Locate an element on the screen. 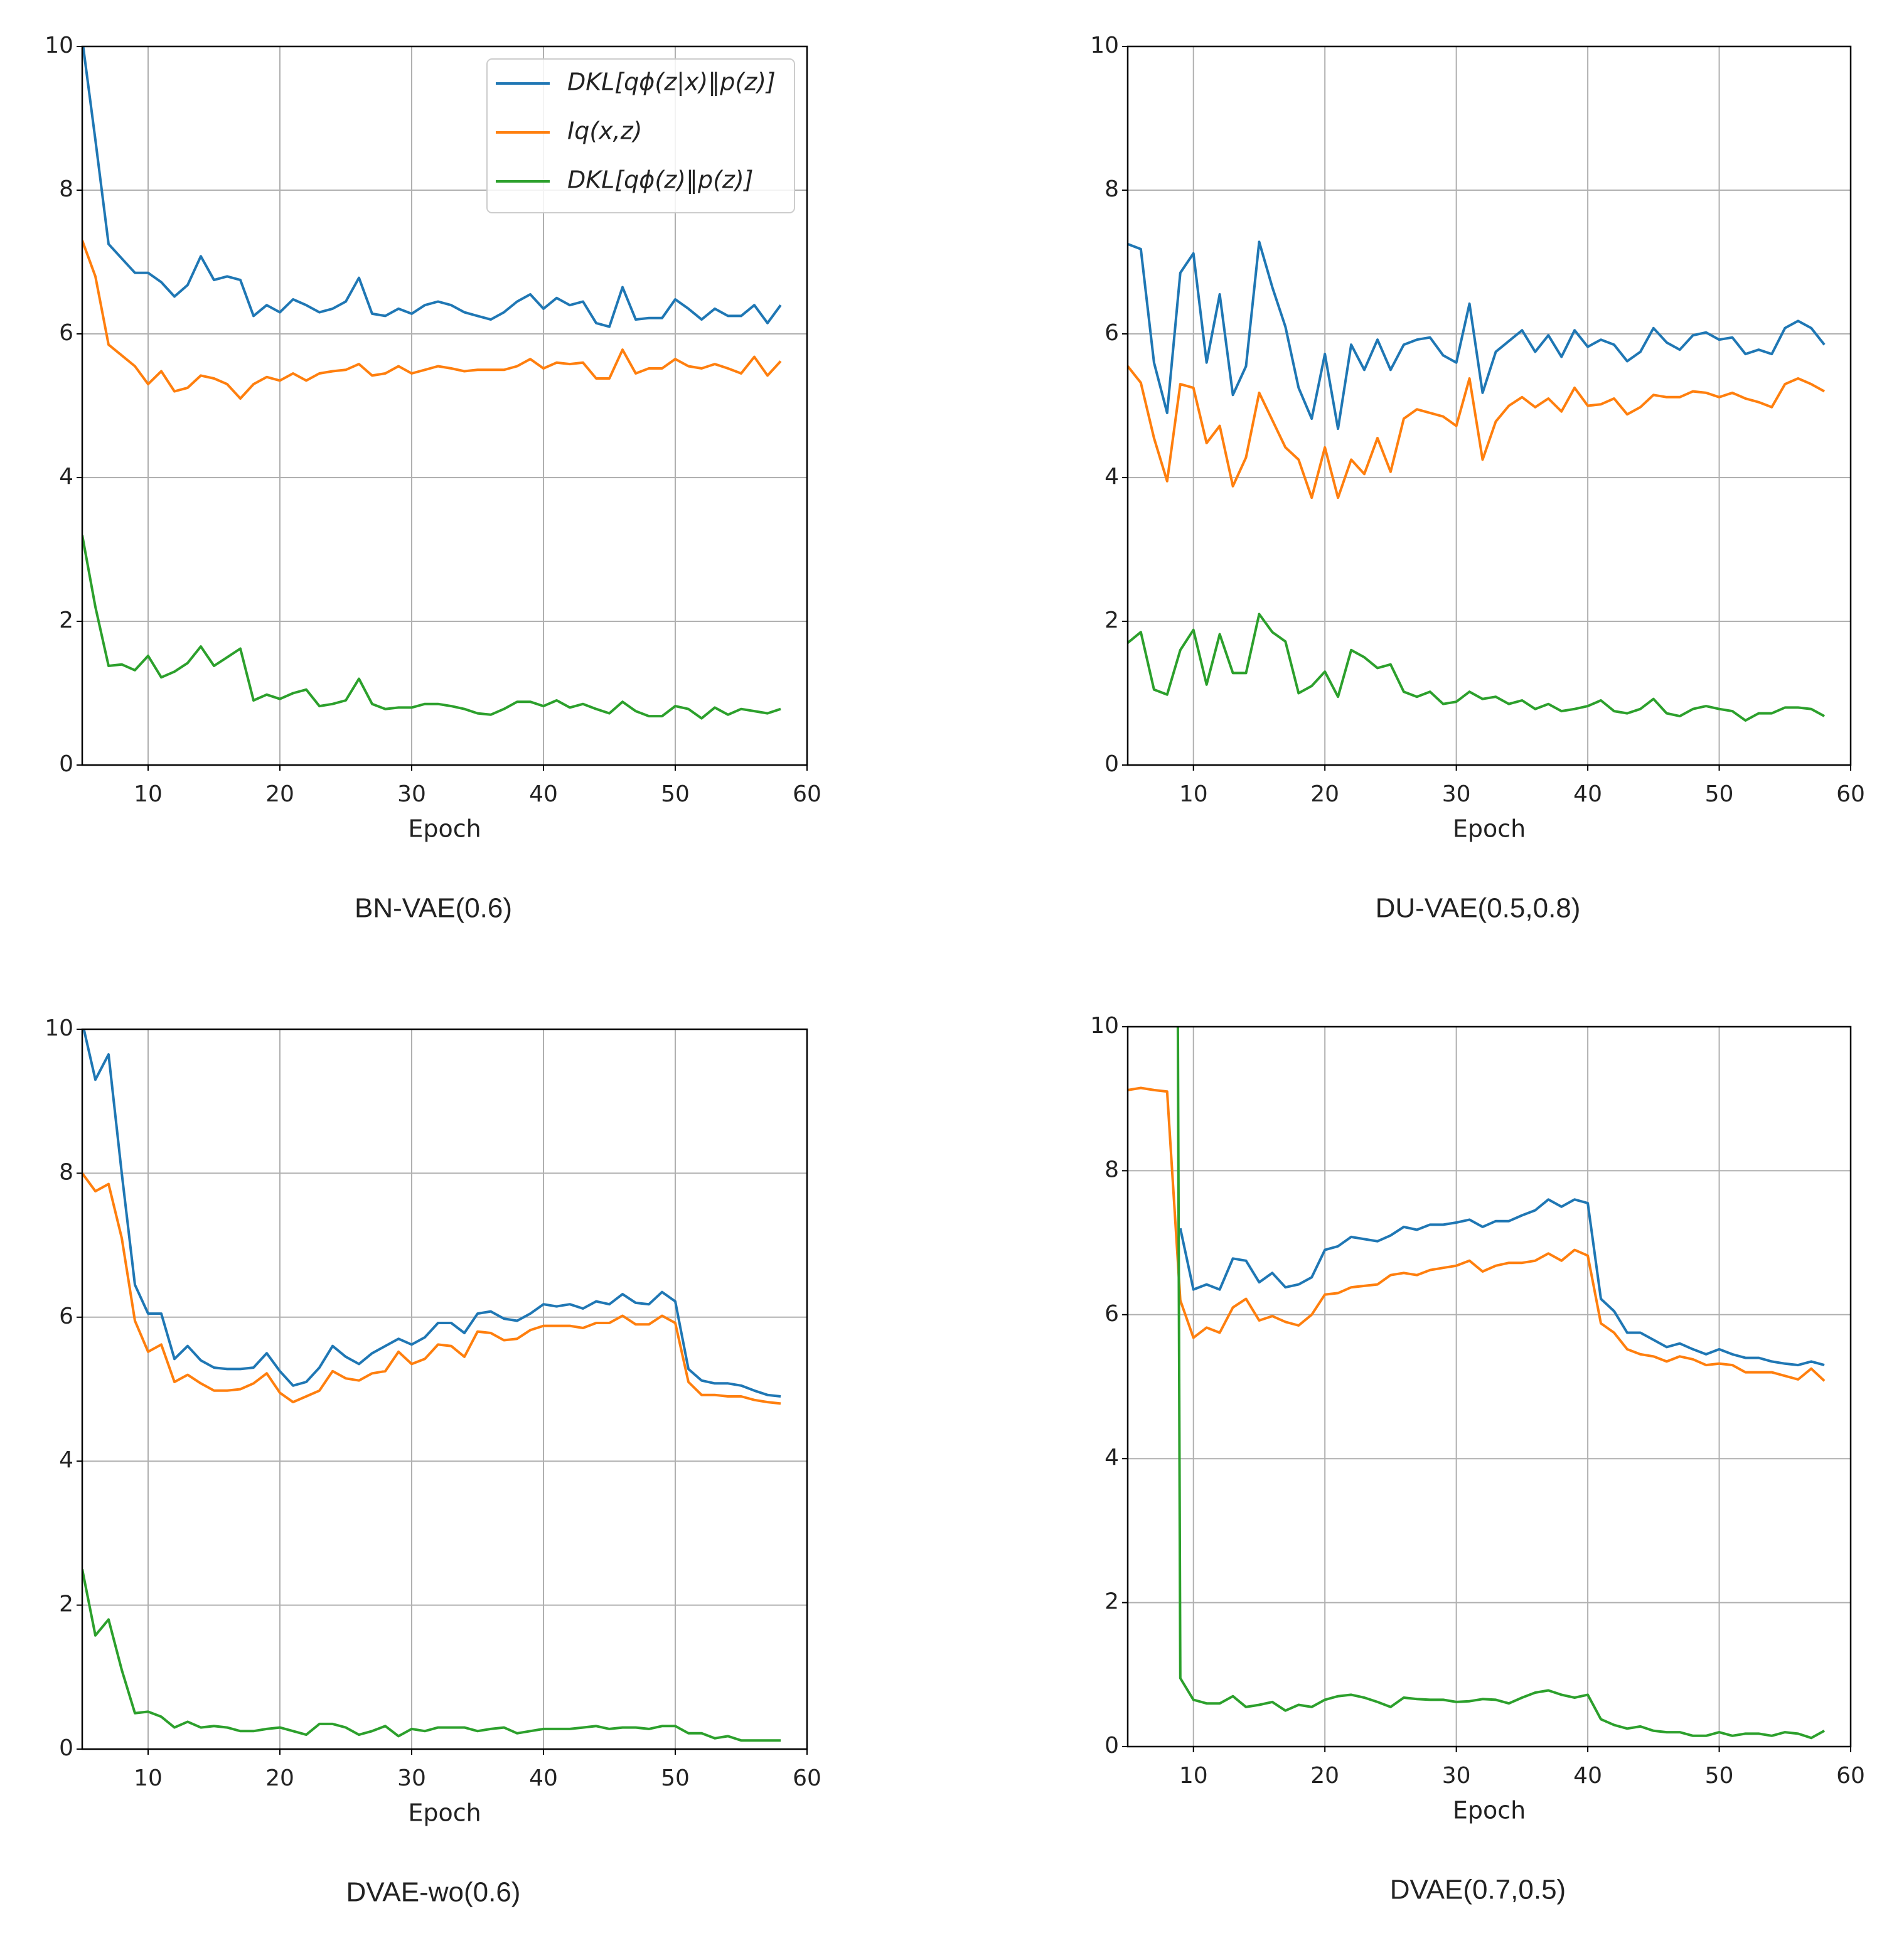 This screenshot has width=1904, height=1938. chart-title: DVAE(0.7,0.5) is located at coordinates (1478, 1890).